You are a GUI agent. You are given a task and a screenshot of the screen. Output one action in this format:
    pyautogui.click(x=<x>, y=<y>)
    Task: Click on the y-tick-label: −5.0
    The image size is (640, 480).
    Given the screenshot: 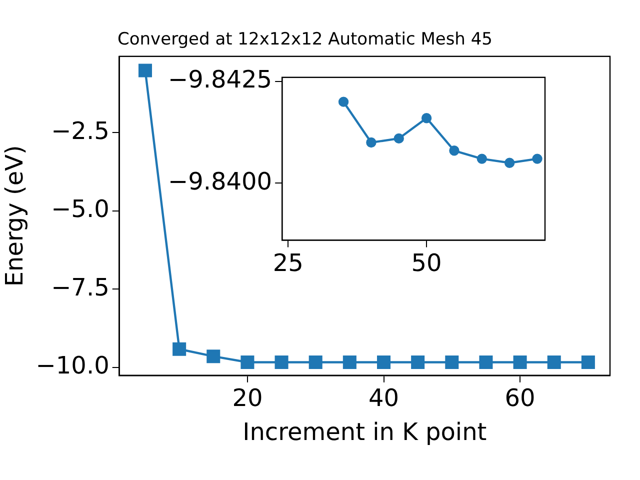 What is the action you would take?
    pyautogui.click(x=80, y=209)
    